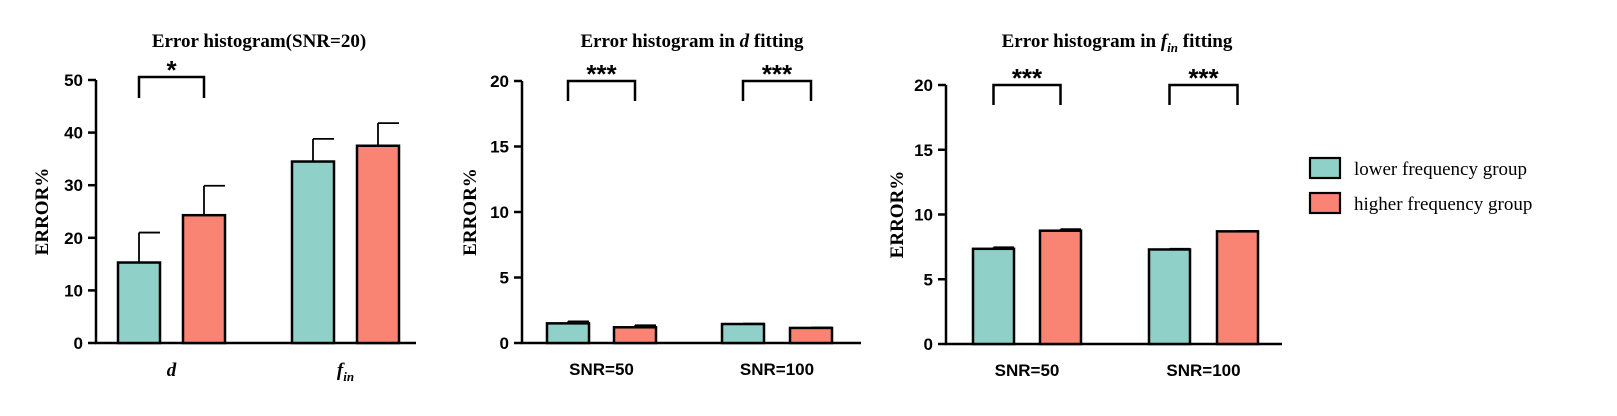  Describe the element at coordinates (692, 41) in the screenshot. I see `chart-title: Error histogram in d fitting` at that location.